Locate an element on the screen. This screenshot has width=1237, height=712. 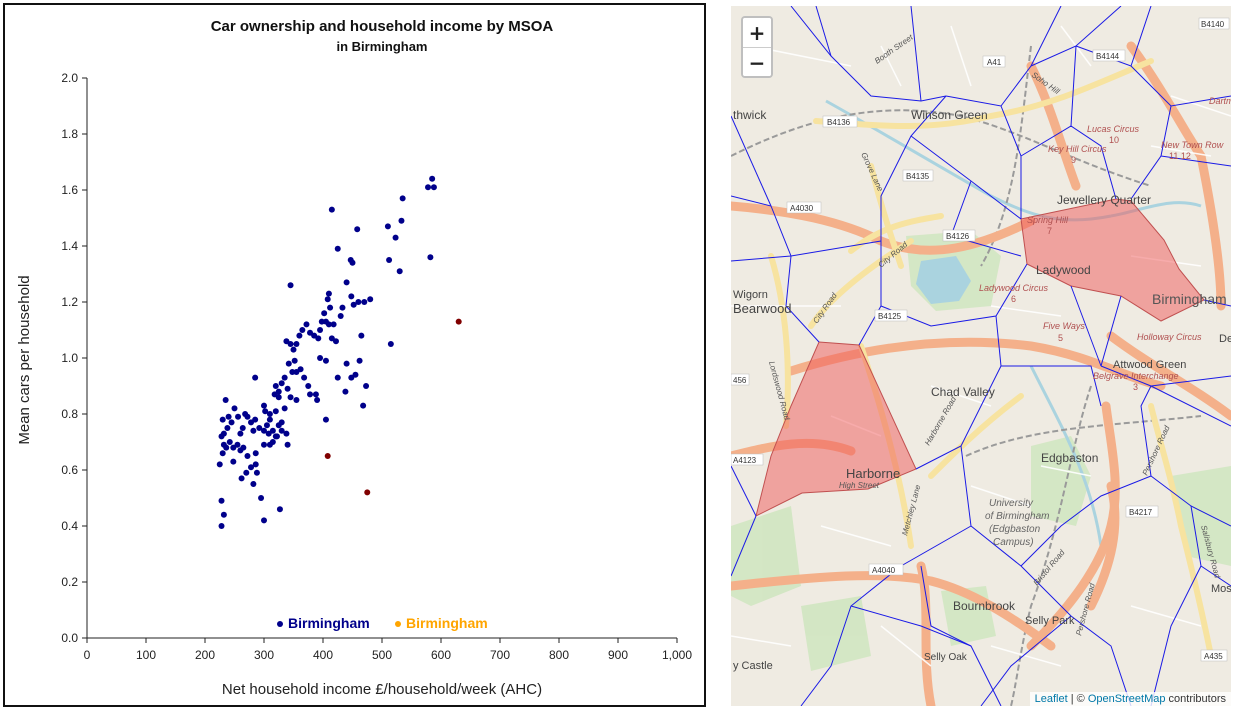
zoom-in-button: + is located at coordinates (757, 32).